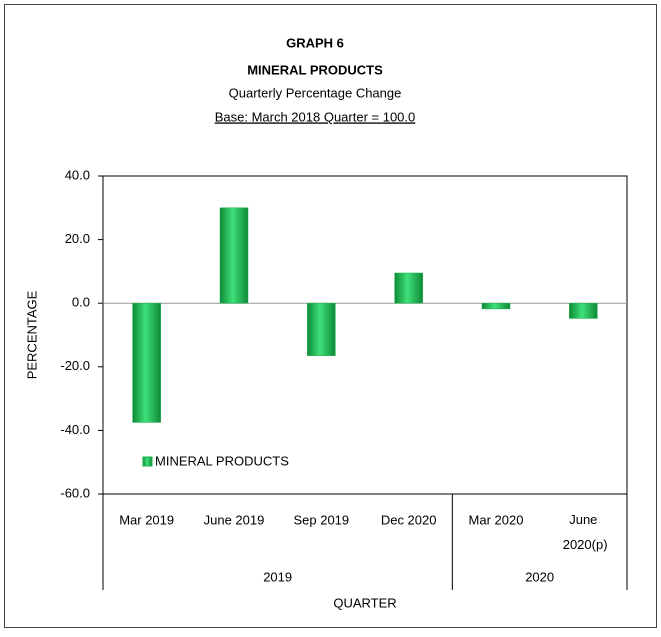 This screenshot has width=661, height=637. I want to click on x-tick-label: Dec 2020, so click(409, 519).